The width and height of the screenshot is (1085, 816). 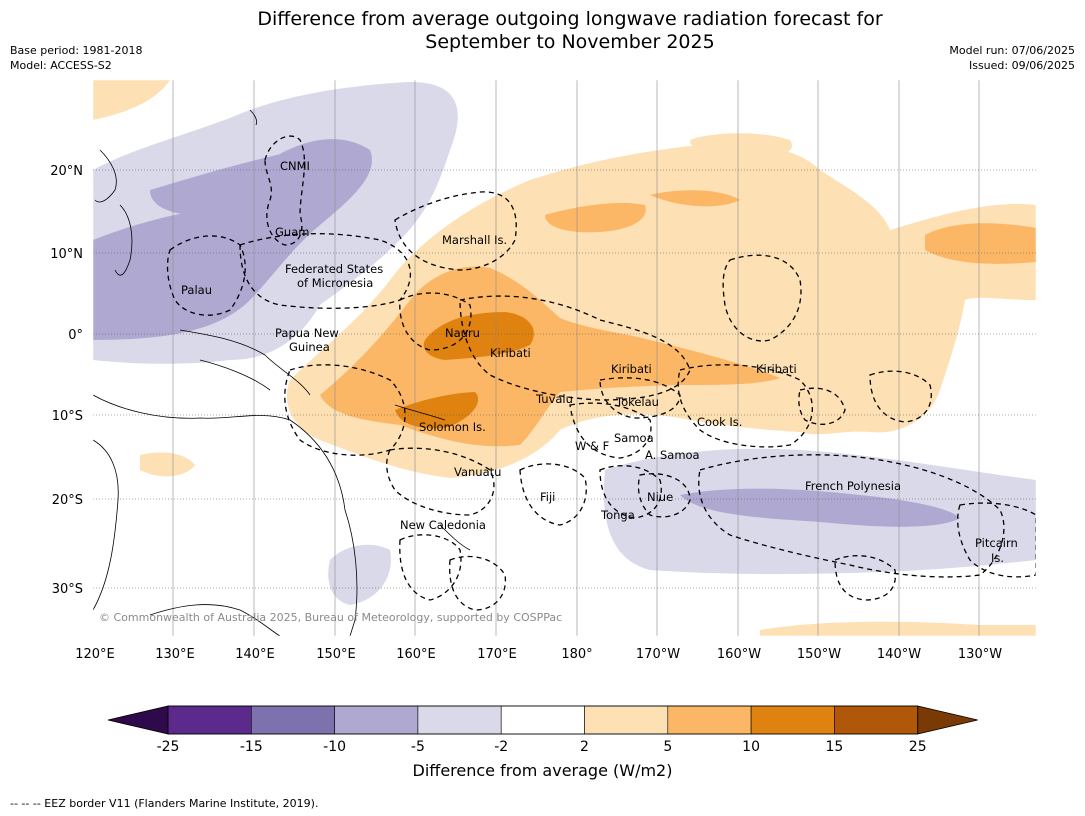 I want to click on issued-date: Issued: 09/06/2025, so click(x=1021, y=65).